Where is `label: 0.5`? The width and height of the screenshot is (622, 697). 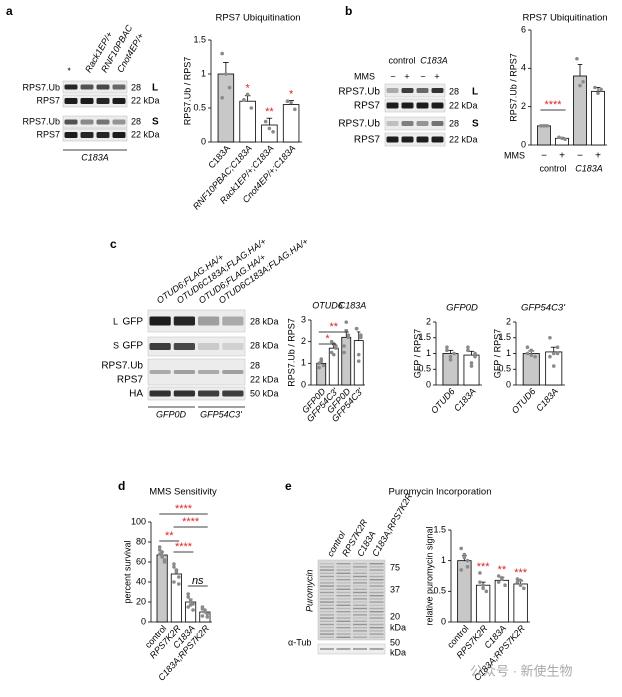 label: 0.5 is located at coordinates (424, 369).